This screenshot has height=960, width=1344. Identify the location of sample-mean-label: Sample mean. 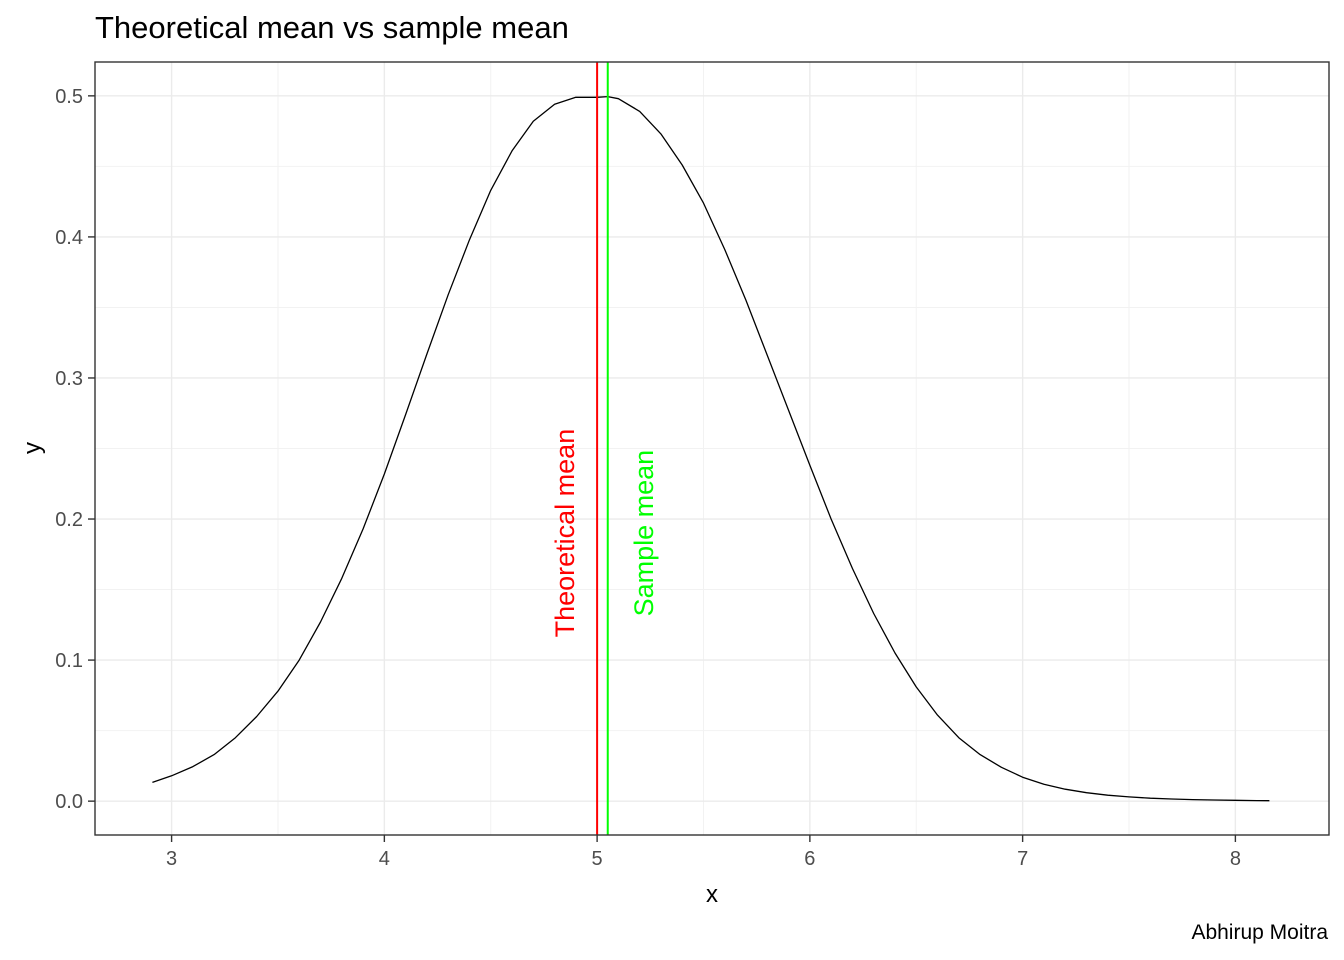
(644, 533).